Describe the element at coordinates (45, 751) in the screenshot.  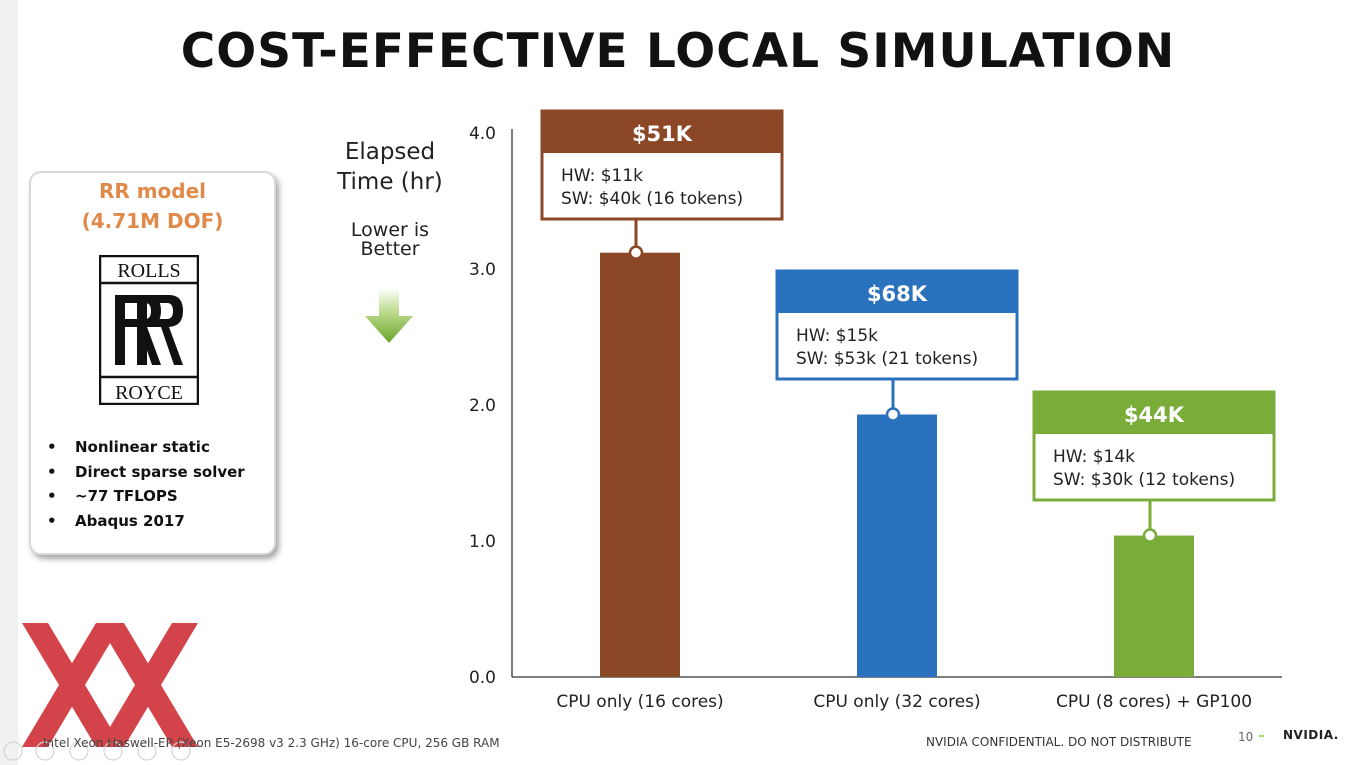
I see `play-icon` at that location.